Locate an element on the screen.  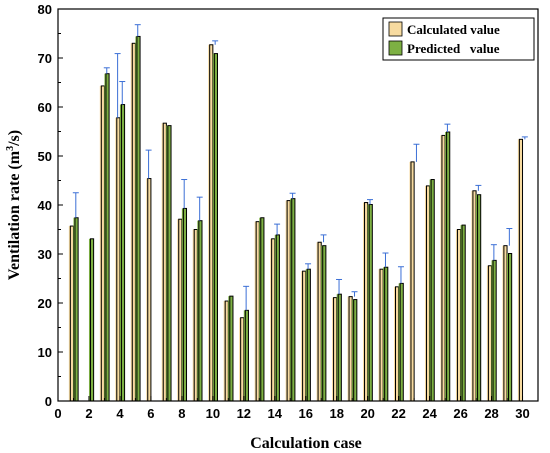
x-tick-label: 24 is located at coordinates (429, 413).